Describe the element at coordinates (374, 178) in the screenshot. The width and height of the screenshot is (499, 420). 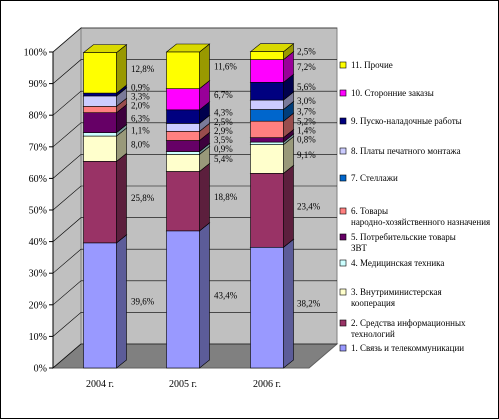
I see `legend-label: 7. Стеллажи` at that location.